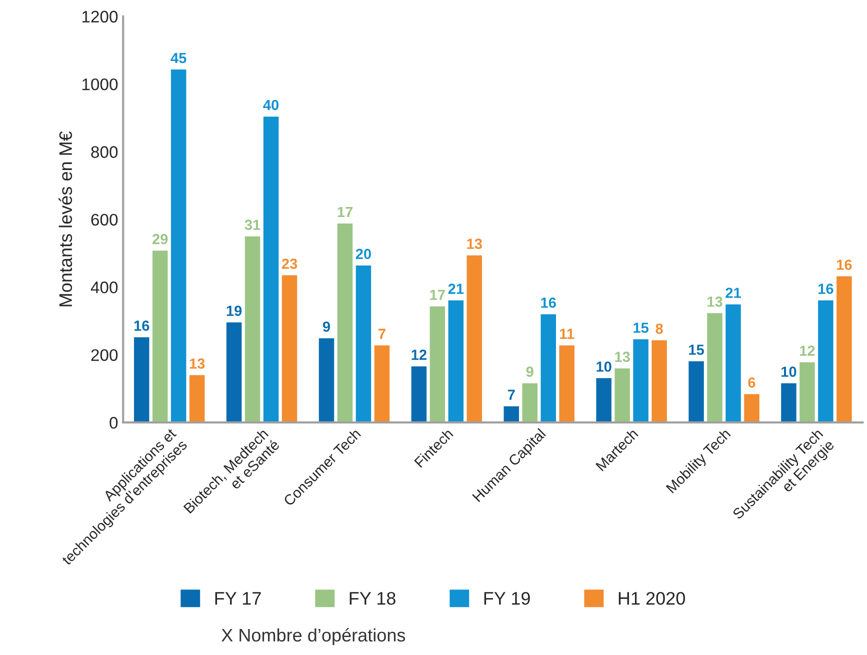  I want to click on y-tick-label: 1000, so click(100, 84).